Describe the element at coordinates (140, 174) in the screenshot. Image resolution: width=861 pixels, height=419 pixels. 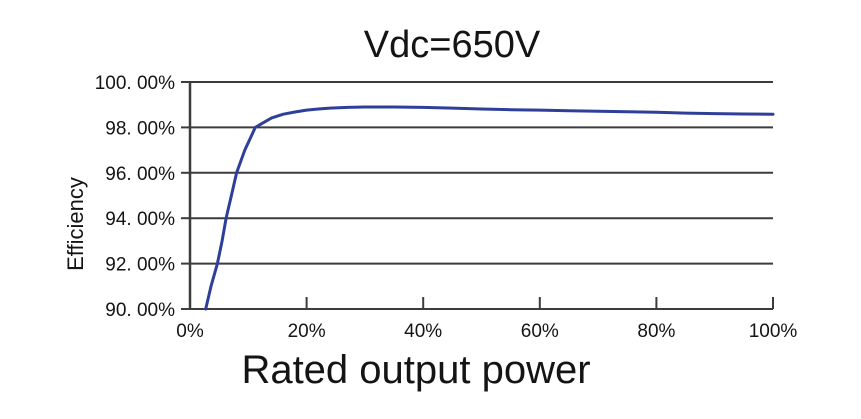
I see `y-tick-label: 96. 00%` at that location.